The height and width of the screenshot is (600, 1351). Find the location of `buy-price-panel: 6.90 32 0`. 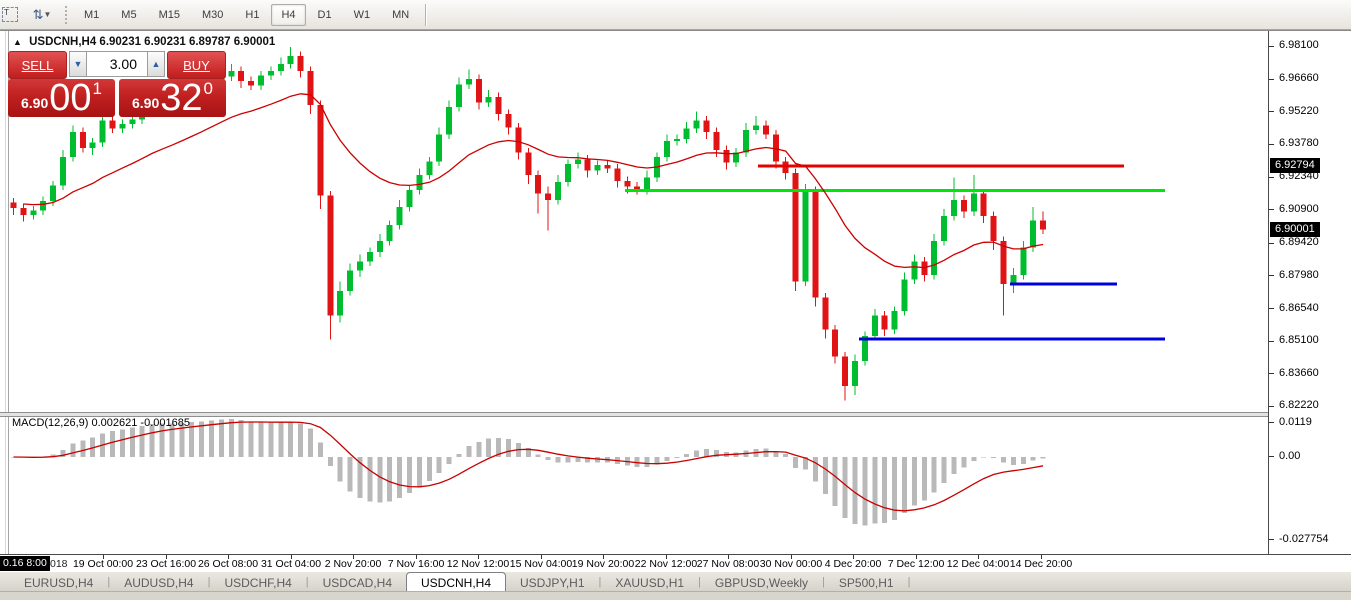

buy-price-panel: 6.90 32 0 is located at coordinates (172, 98).